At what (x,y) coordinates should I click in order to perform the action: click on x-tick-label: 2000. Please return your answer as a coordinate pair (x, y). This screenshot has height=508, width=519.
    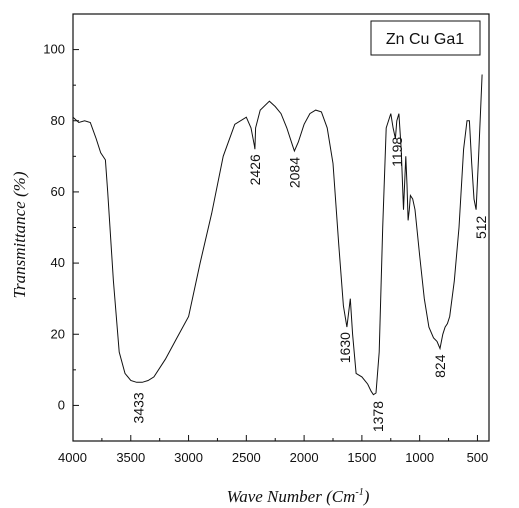
    Looking at the image, I should click on (304, 457).